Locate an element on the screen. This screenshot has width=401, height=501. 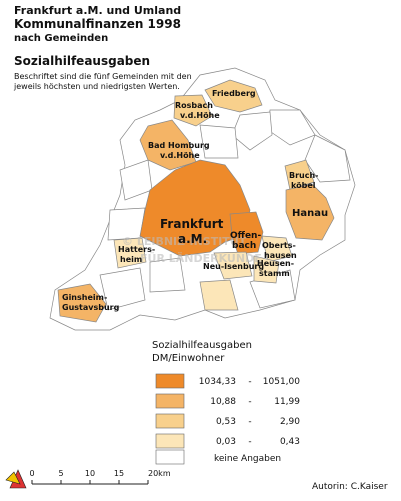
legend-to: 2,90 is located at coordinates (290, 422).